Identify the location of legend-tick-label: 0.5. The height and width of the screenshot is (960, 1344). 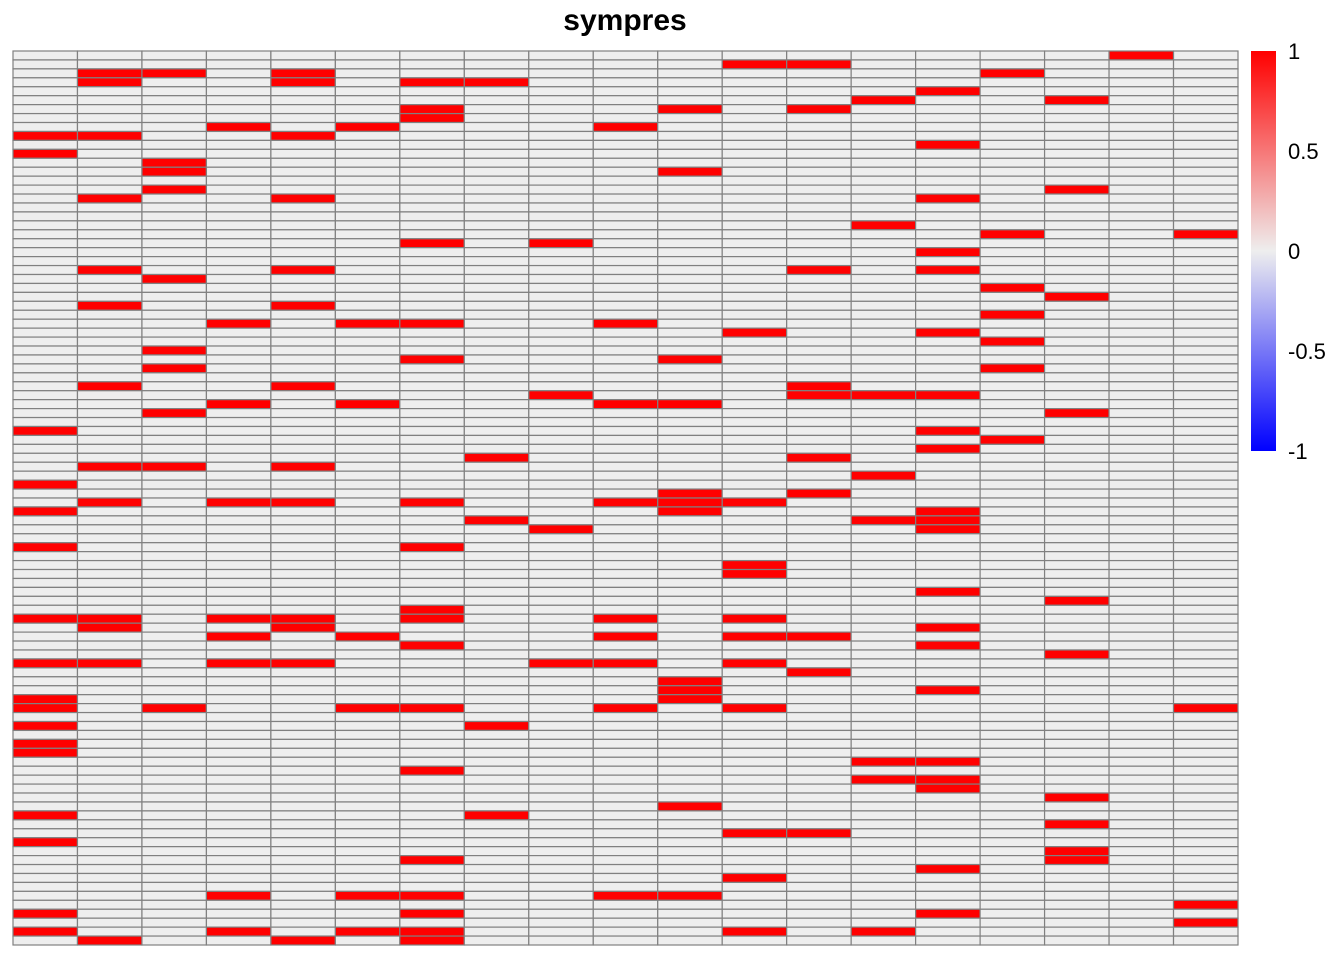
(1303, 151).